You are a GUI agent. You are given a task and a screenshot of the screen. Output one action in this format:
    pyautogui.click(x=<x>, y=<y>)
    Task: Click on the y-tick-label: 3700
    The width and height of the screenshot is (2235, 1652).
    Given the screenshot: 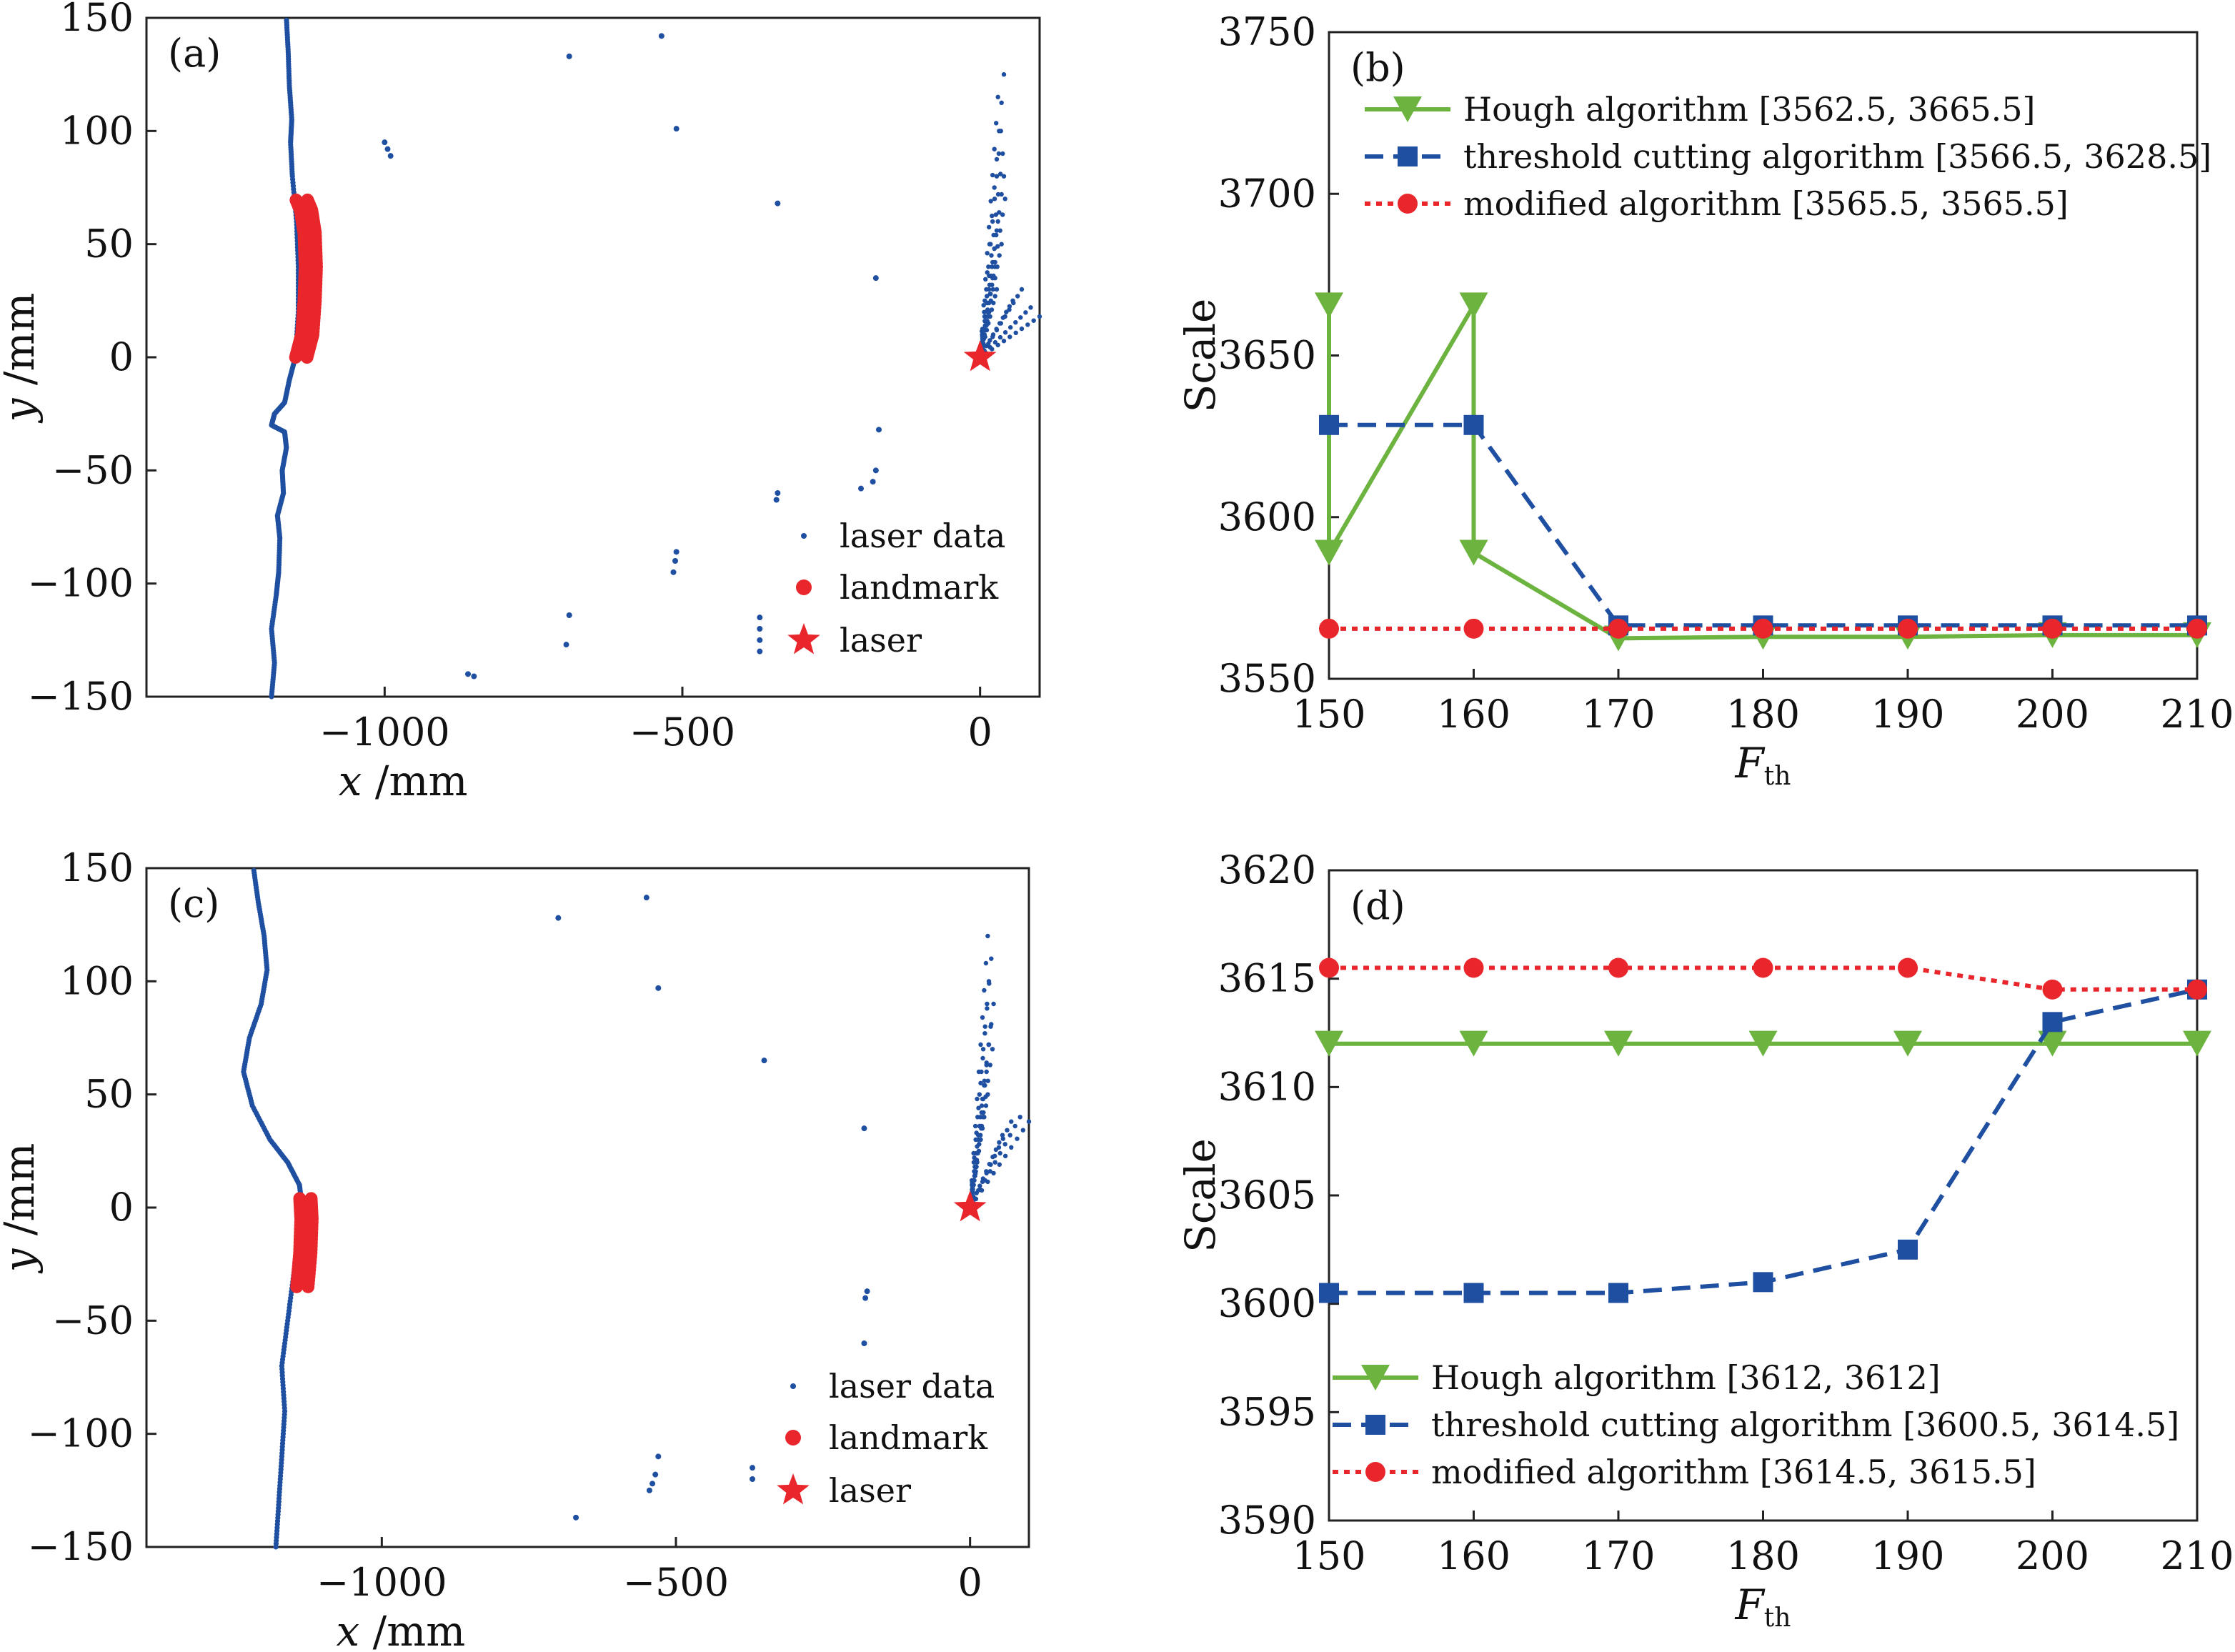 What is the action you would take?
    pyautogui.click(x=1267, y=193)
    